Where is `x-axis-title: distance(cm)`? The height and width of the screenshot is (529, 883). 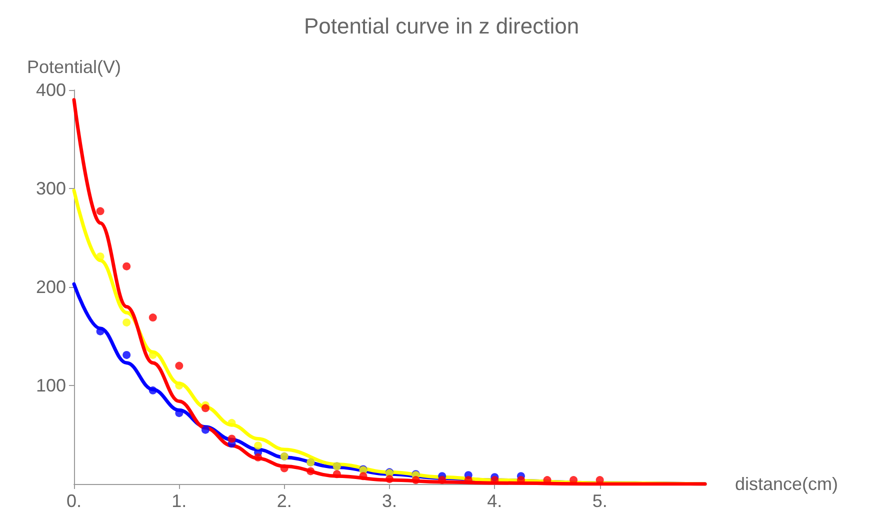 x-axis-title: distance(cm) is located at coordinates (786, 484).